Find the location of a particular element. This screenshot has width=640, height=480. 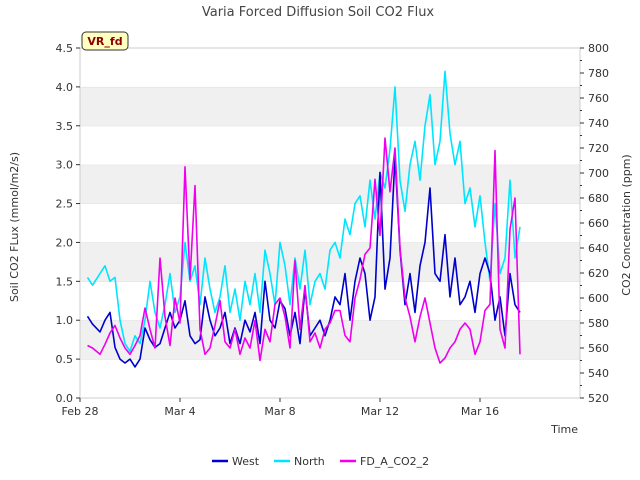

y-tick-label: 2.0 is located at coordinates (65, 242).